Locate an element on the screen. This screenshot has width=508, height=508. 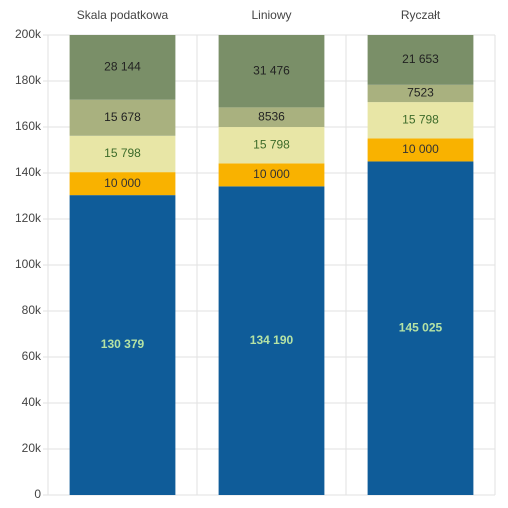
value-label: 7523 is located at coordinates (420, 93).